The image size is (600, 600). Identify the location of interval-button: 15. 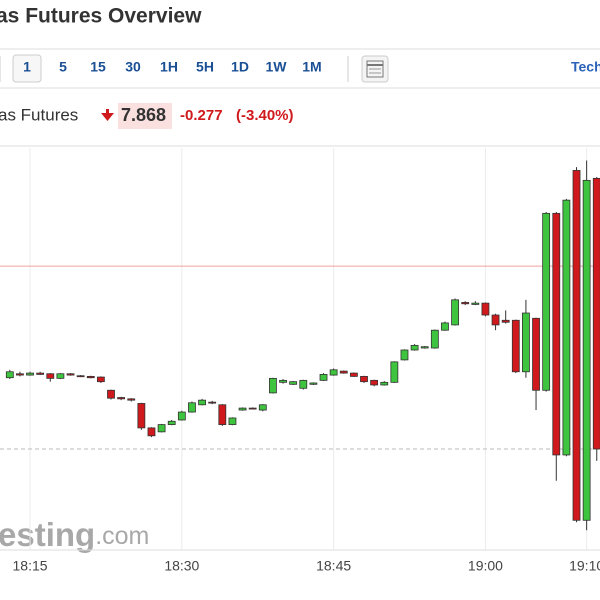
(98, 67).